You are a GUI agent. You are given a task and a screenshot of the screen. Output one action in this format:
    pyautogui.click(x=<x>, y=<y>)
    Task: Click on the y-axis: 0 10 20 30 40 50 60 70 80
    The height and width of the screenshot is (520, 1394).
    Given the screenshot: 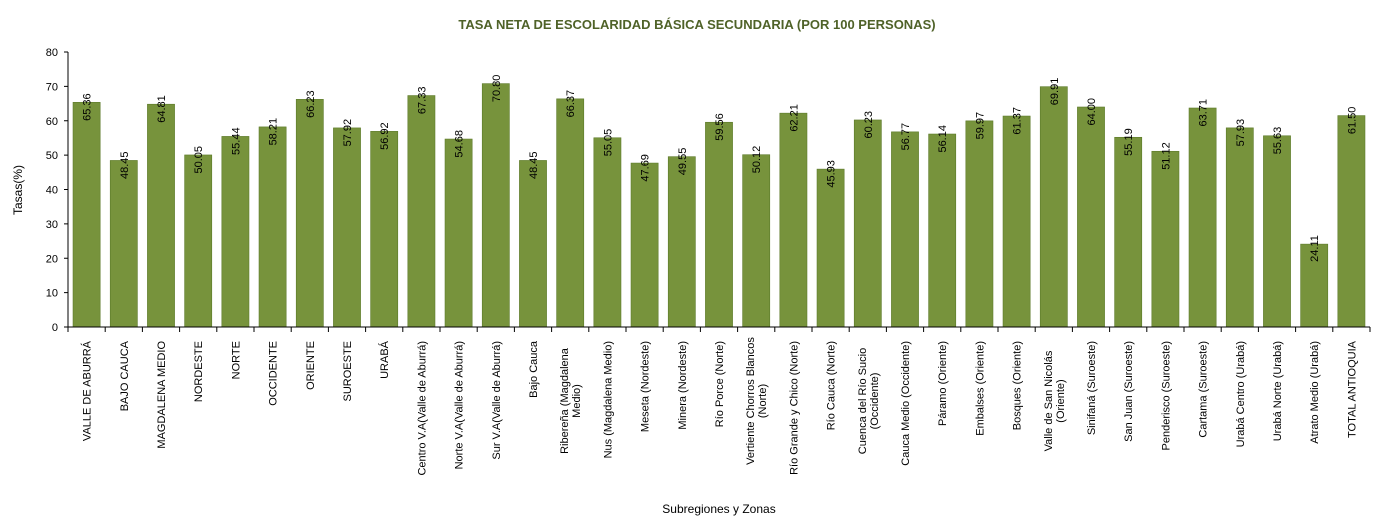 What is the action you would take?
    pyautogui.click(x=57, y=190)
    